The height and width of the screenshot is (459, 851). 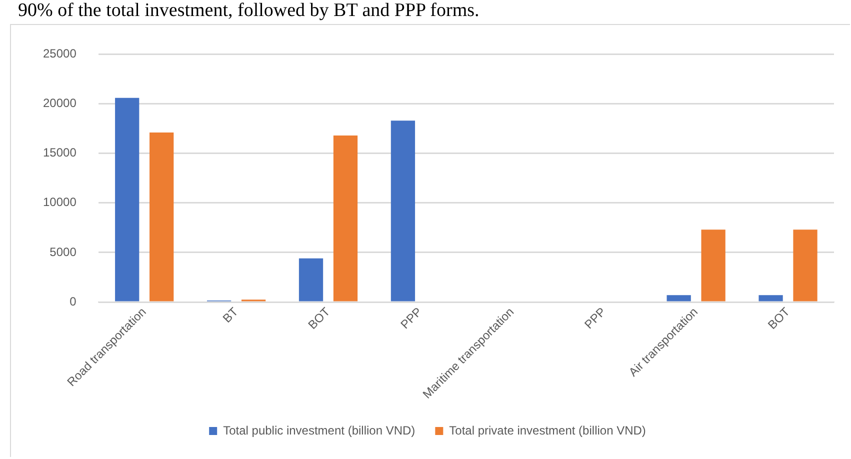 What do you see at coordinates (59, 202) in the screenshot?
I see `y-tick-label: 10000` at bounding box center [59, 202].